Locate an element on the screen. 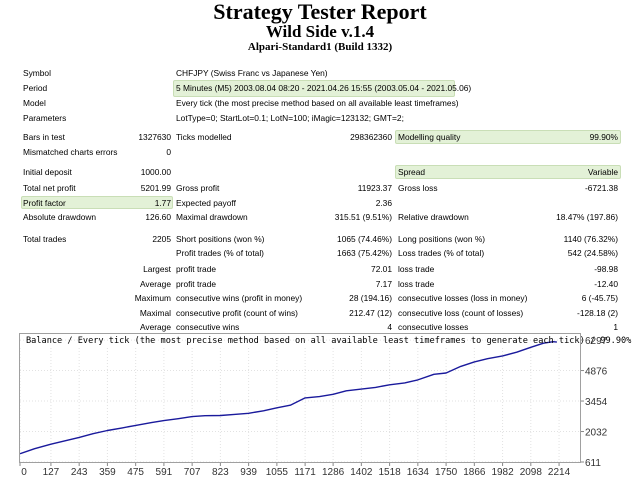  x-tick-label: 707 is located at coordinates (192, 472).